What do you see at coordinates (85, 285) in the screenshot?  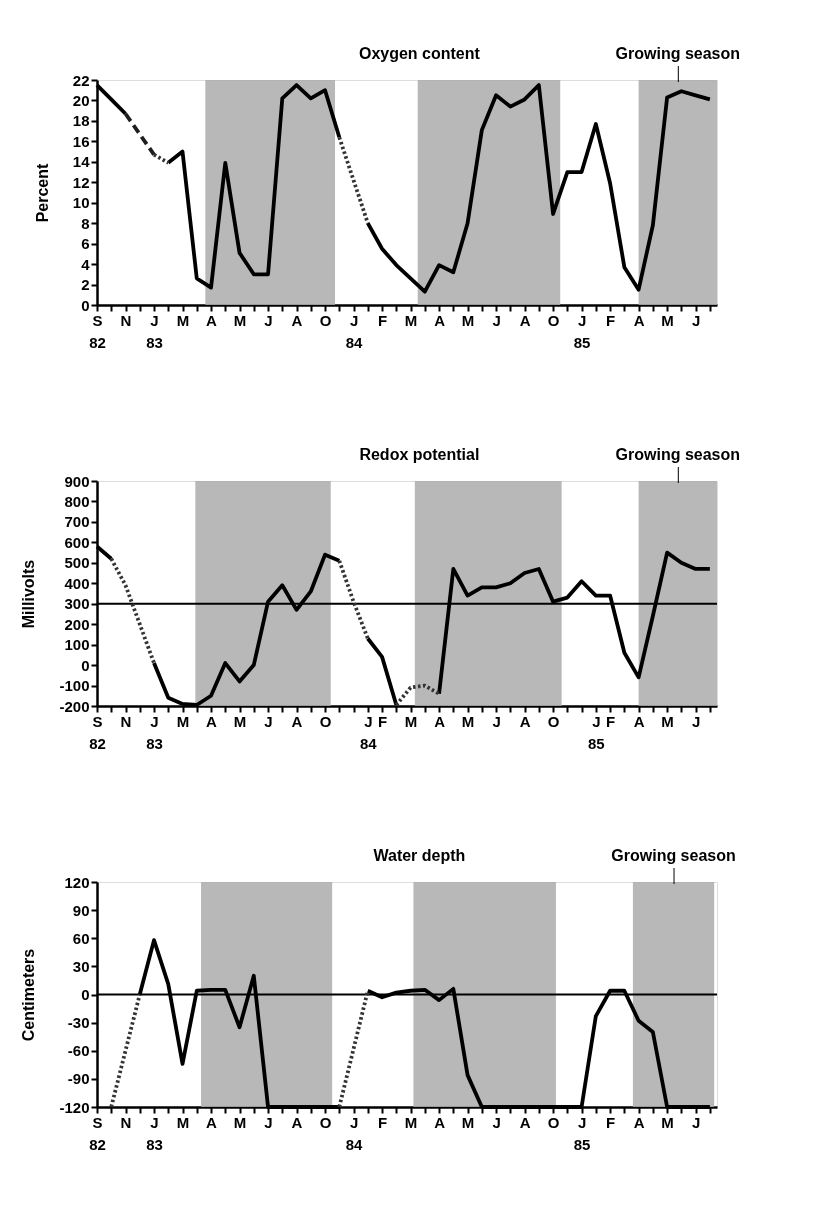 I see `y-tick-label: 2` at bounding box center [85, 285].